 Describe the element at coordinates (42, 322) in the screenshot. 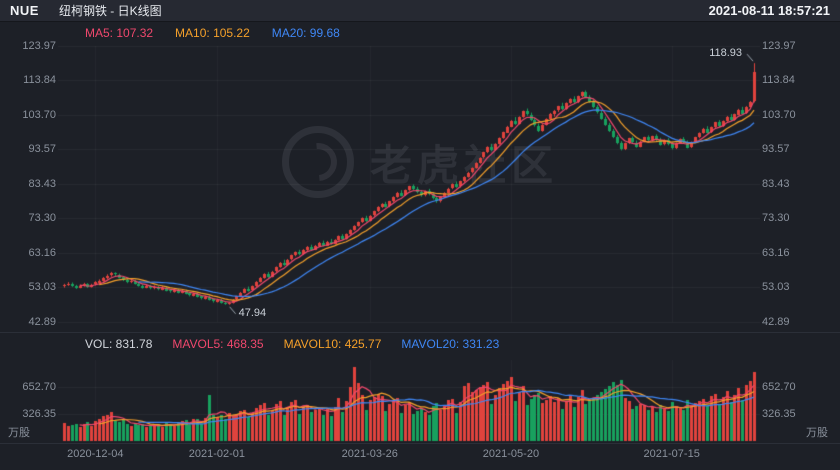

I see `price-axis-label-left: 42.89` at that location.